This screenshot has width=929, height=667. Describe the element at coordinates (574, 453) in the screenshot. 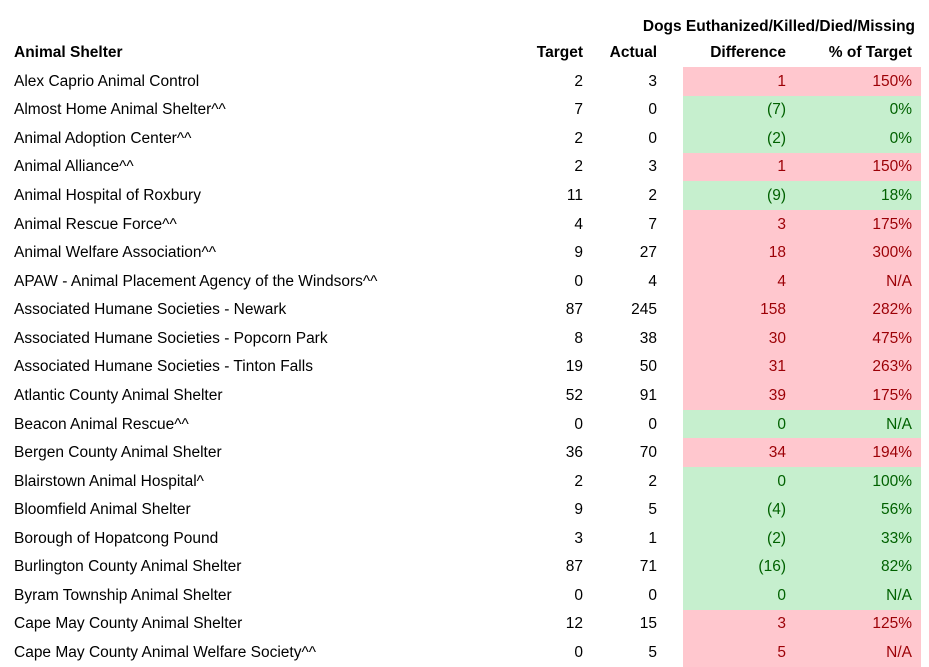

I see `target-cell: 36` at that location.